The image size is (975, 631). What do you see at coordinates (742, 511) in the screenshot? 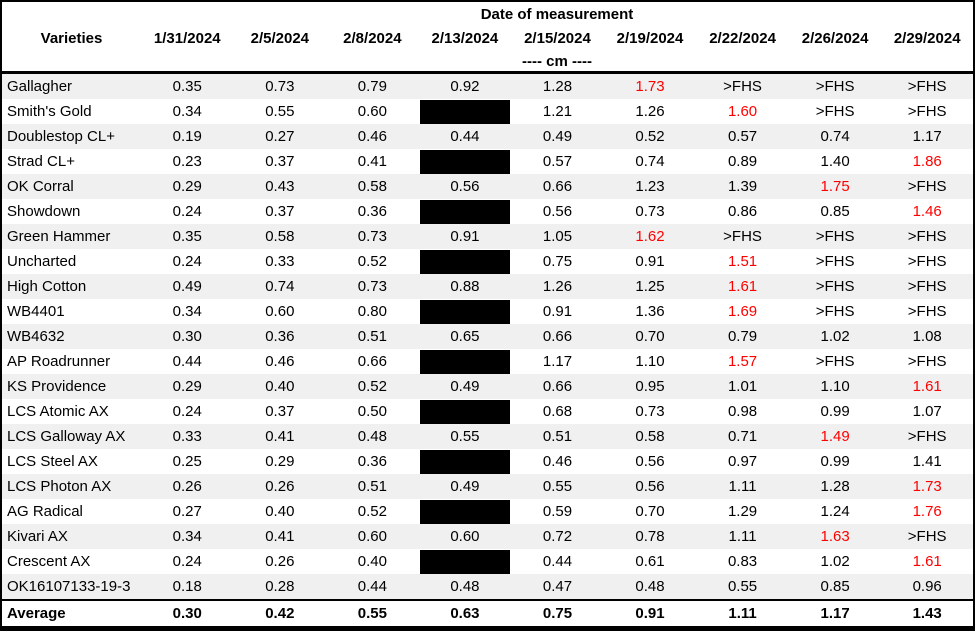
I see `value-text: 1.29` at bounding box center [742, 511].